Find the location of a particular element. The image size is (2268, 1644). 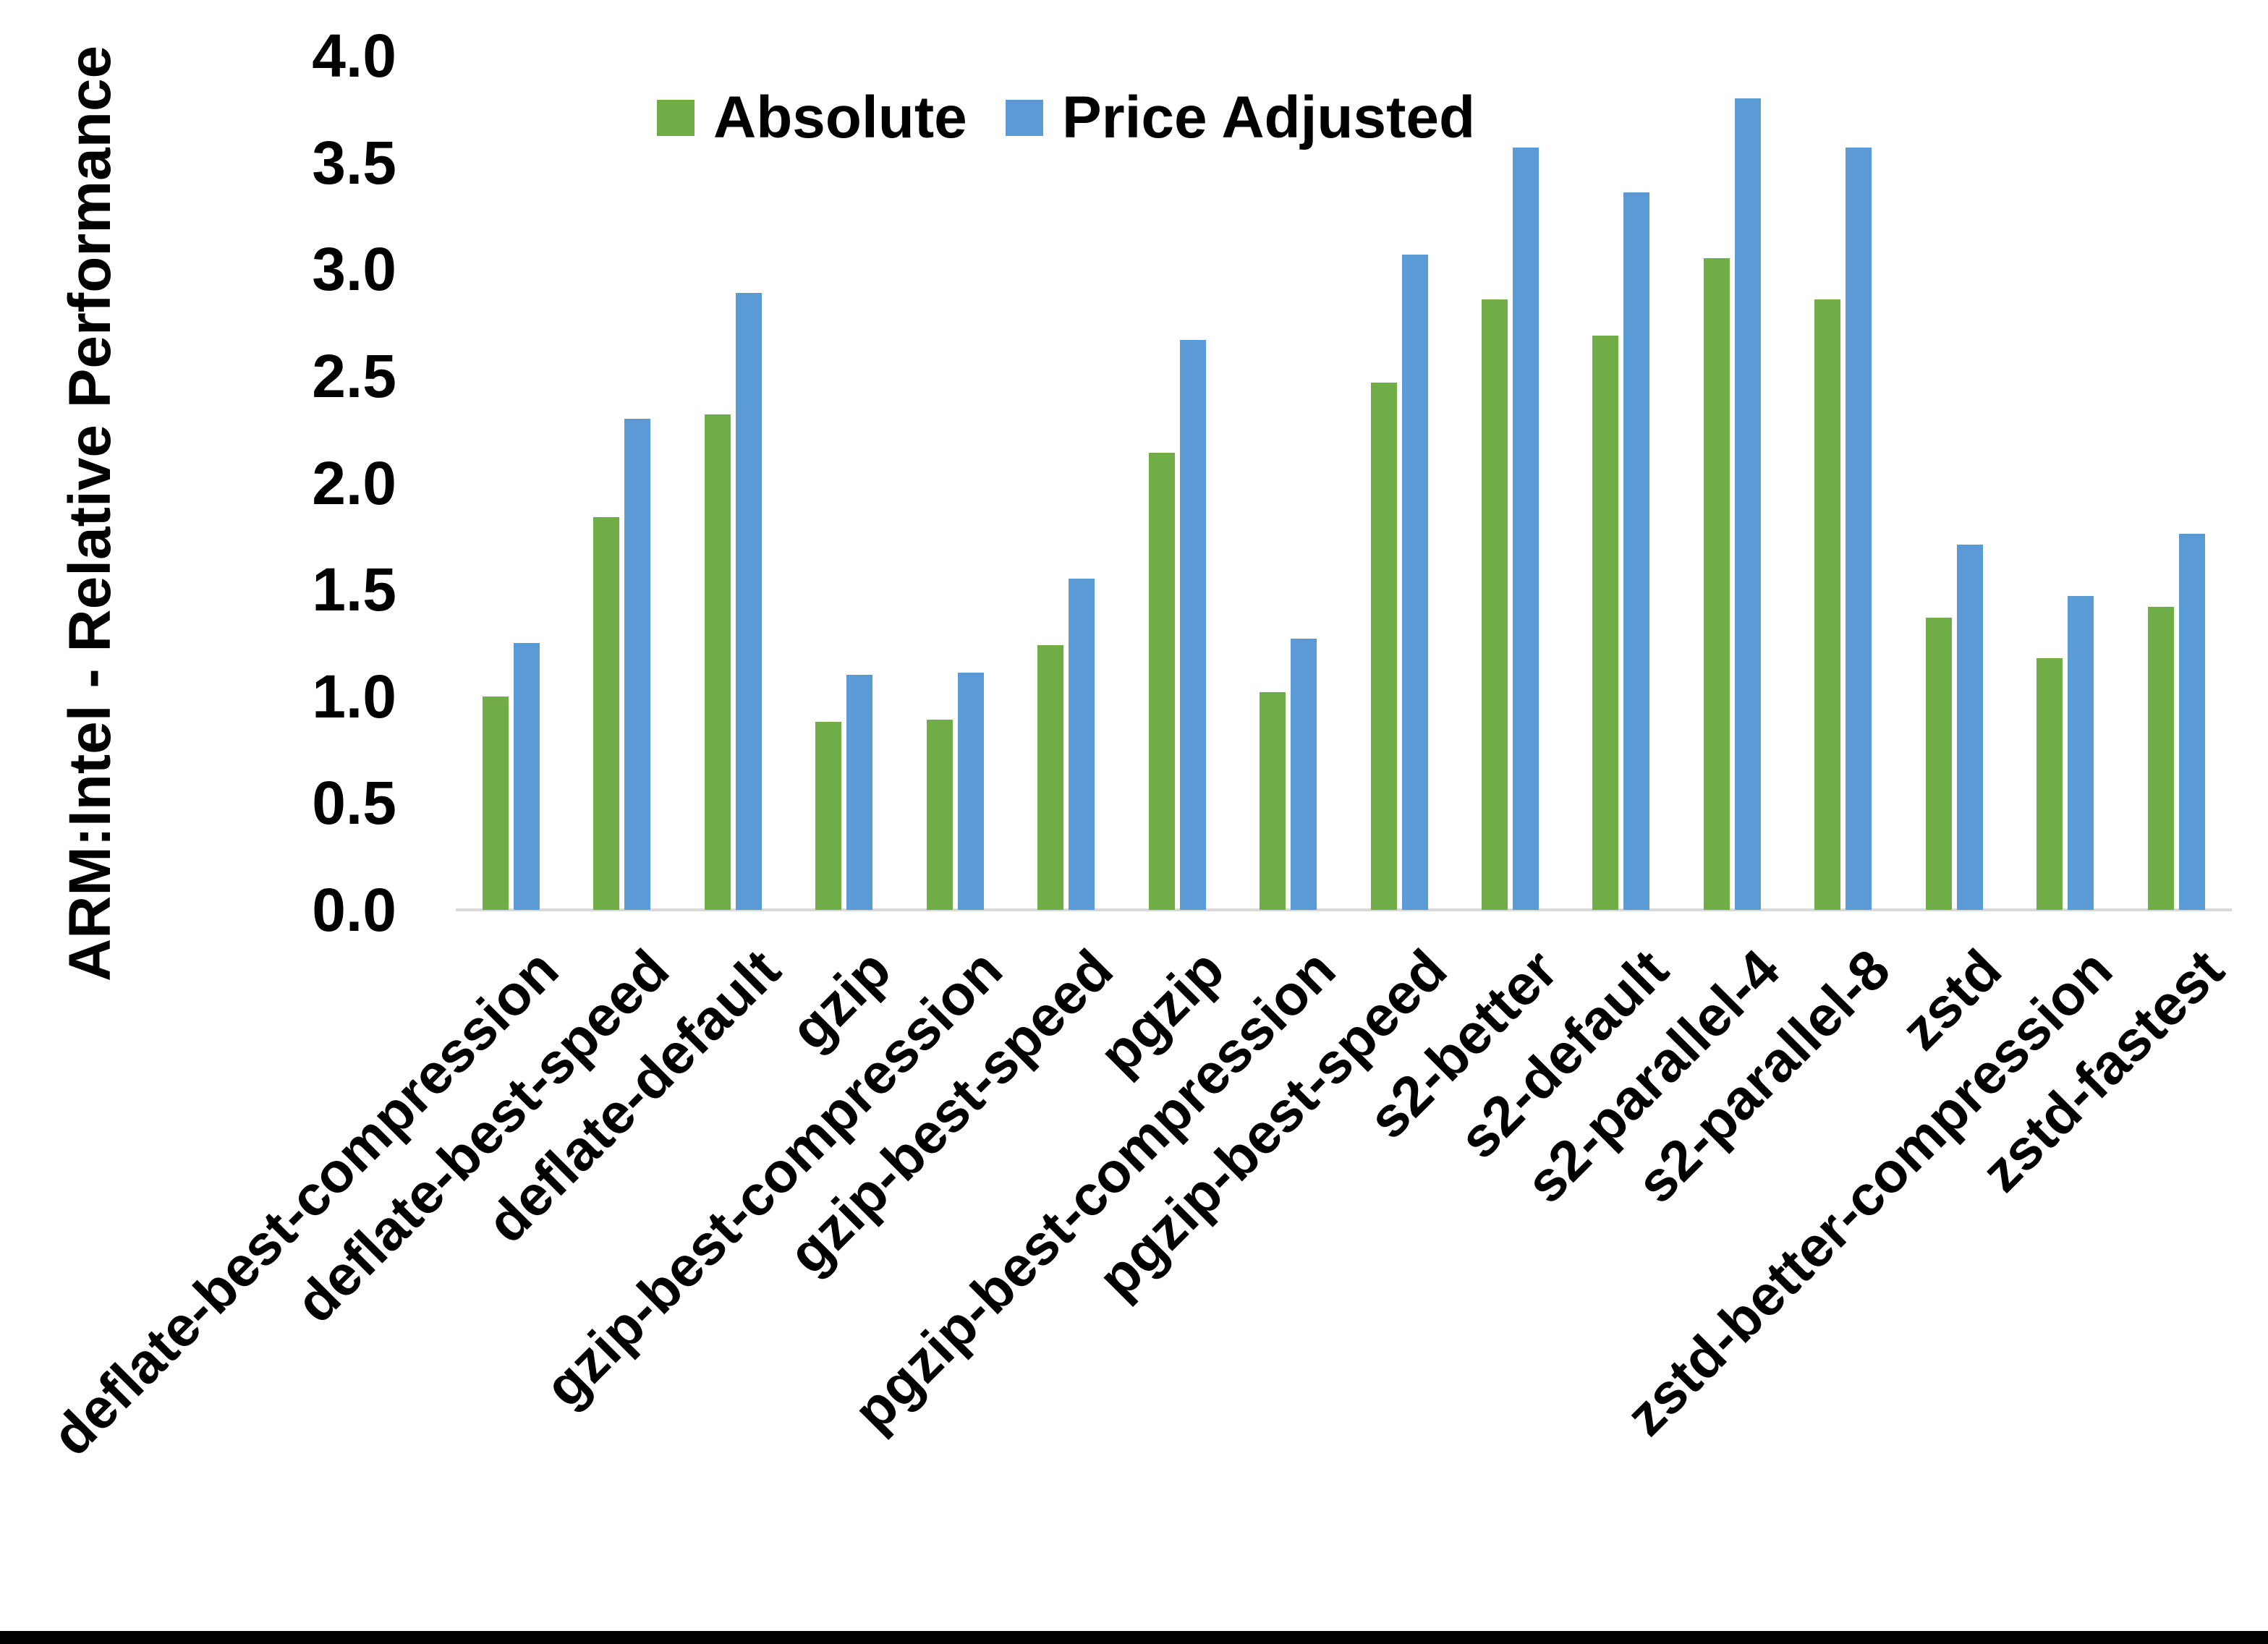

bar-price-adjusted-pgzip is located at coordinates (1193, 625).